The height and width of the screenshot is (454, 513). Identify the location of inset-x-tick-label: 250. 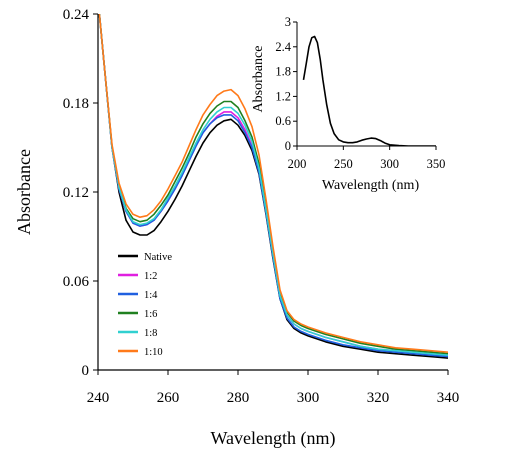
(343, 164).